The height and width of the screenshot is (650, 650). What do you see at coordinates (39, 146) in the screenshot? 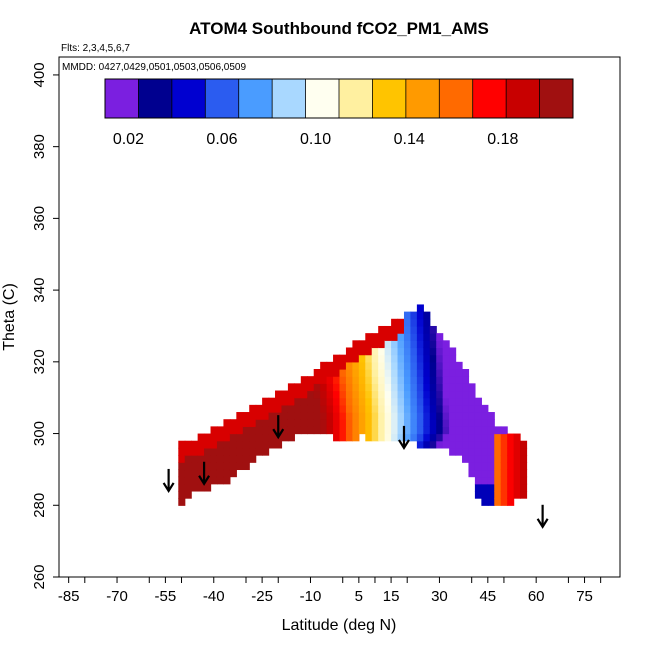
I see `y-tick-label: 380` at bounding box center [39, 146].